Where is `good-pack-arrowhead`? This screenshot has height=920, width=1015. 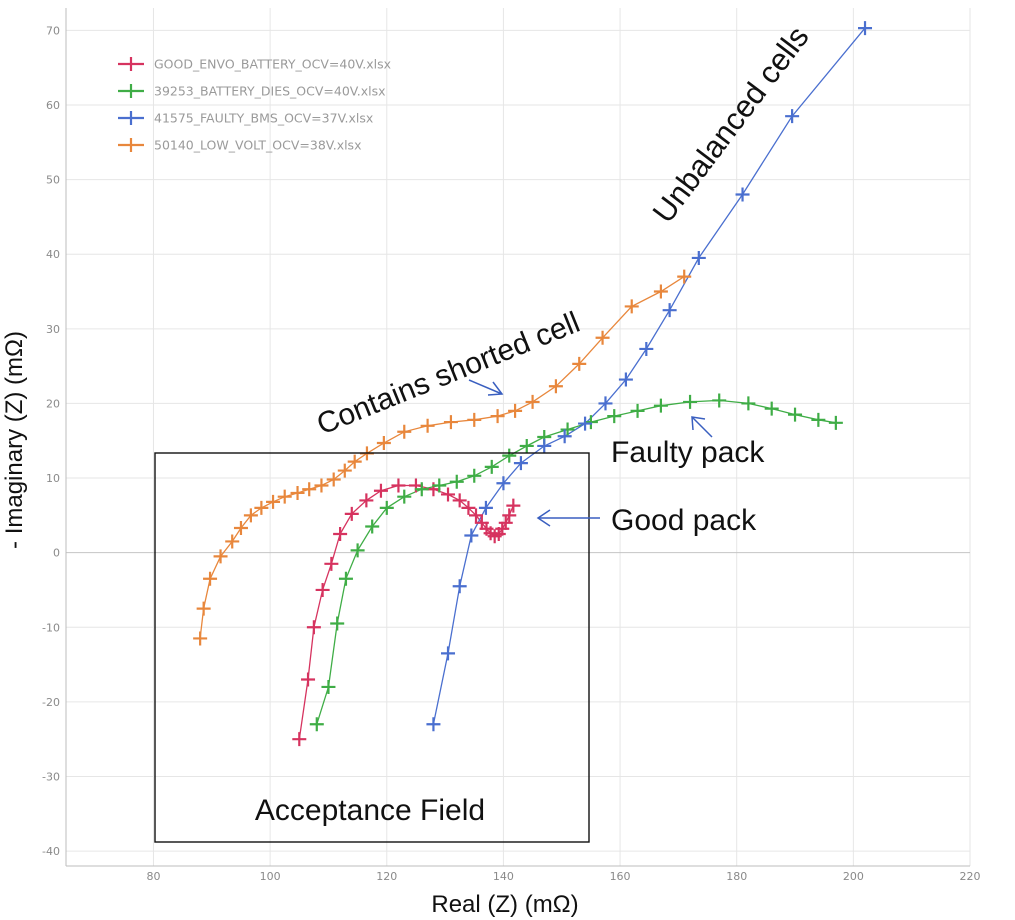 good-pack-arrowhead is located at coordinates (543, 518).